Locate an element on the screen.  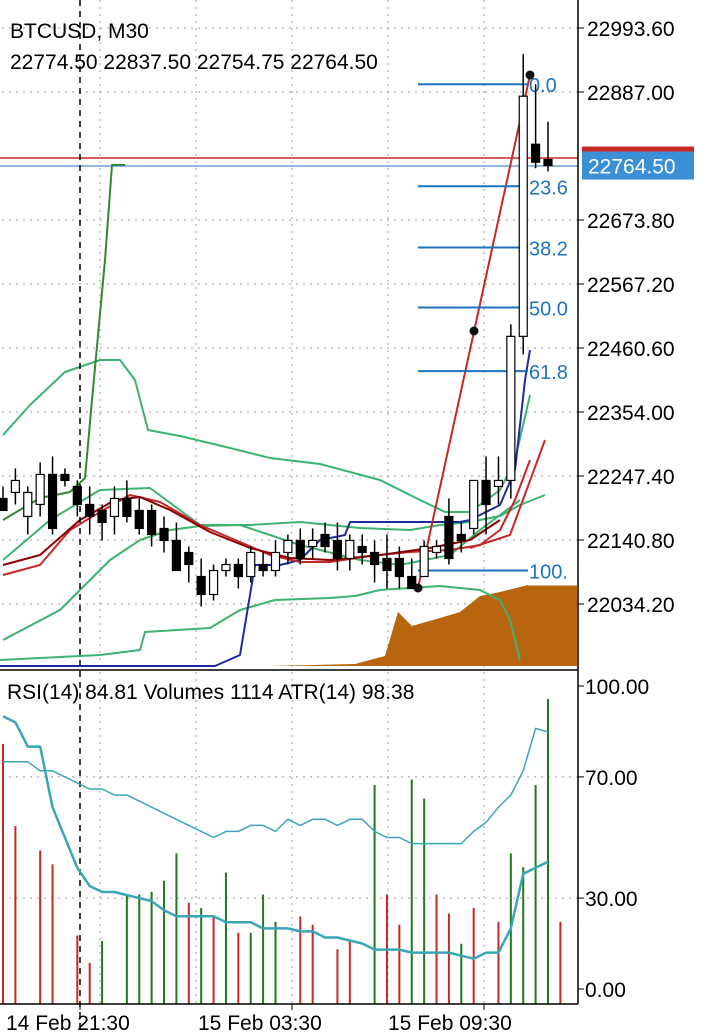
current-price-label: 22764.50 is located at coordinates (632, 167).